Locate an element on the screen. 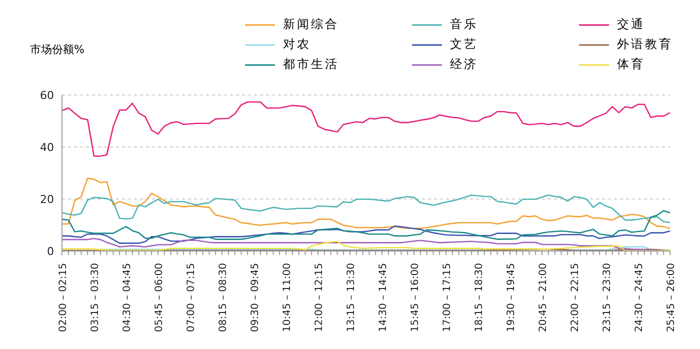 The height and width of the screenshot is (349, 700). x-tick-label: 15:45 – 16:00 is located at coordinates (415, 297).